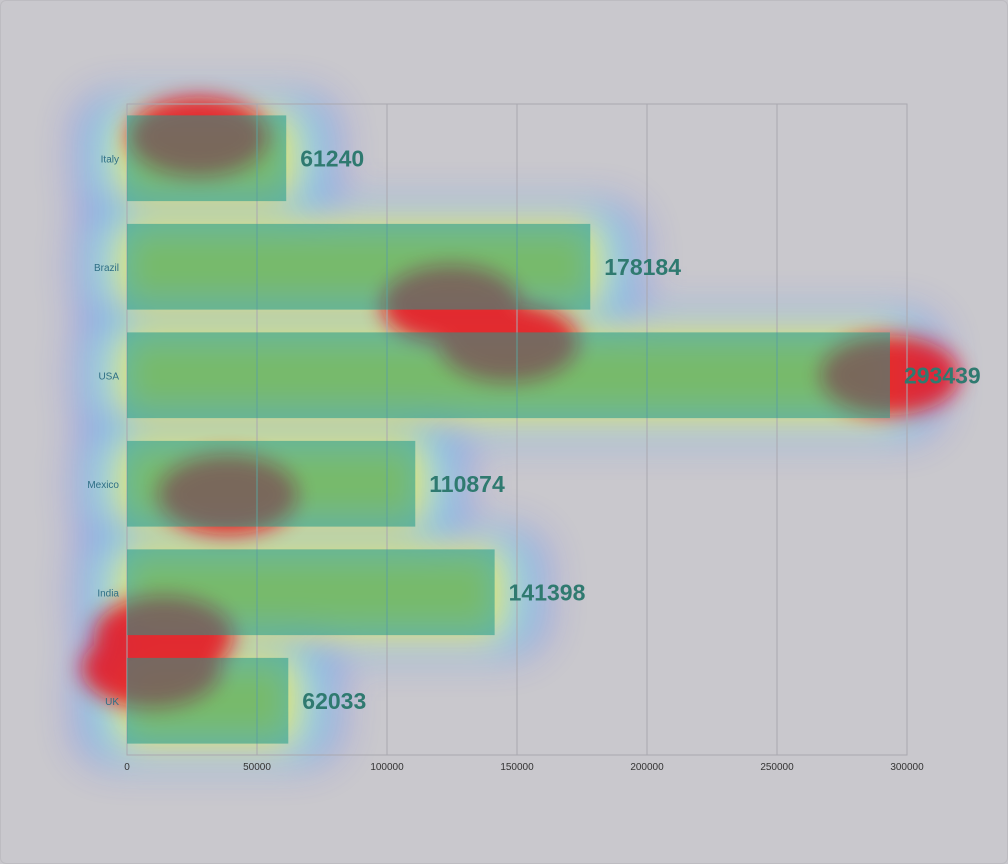  Describe the element at coordinates (208, 700) in the screenshot. I see `bar-uk` at that location.